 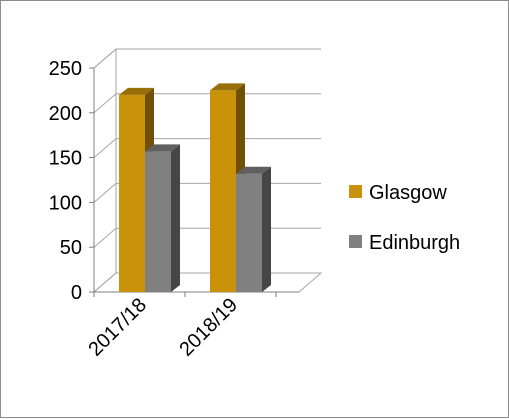 What do you see at coordinates (65, 114) in the screenshot?
I see `y-tick-label: 200` at bounding box center [65, 114].